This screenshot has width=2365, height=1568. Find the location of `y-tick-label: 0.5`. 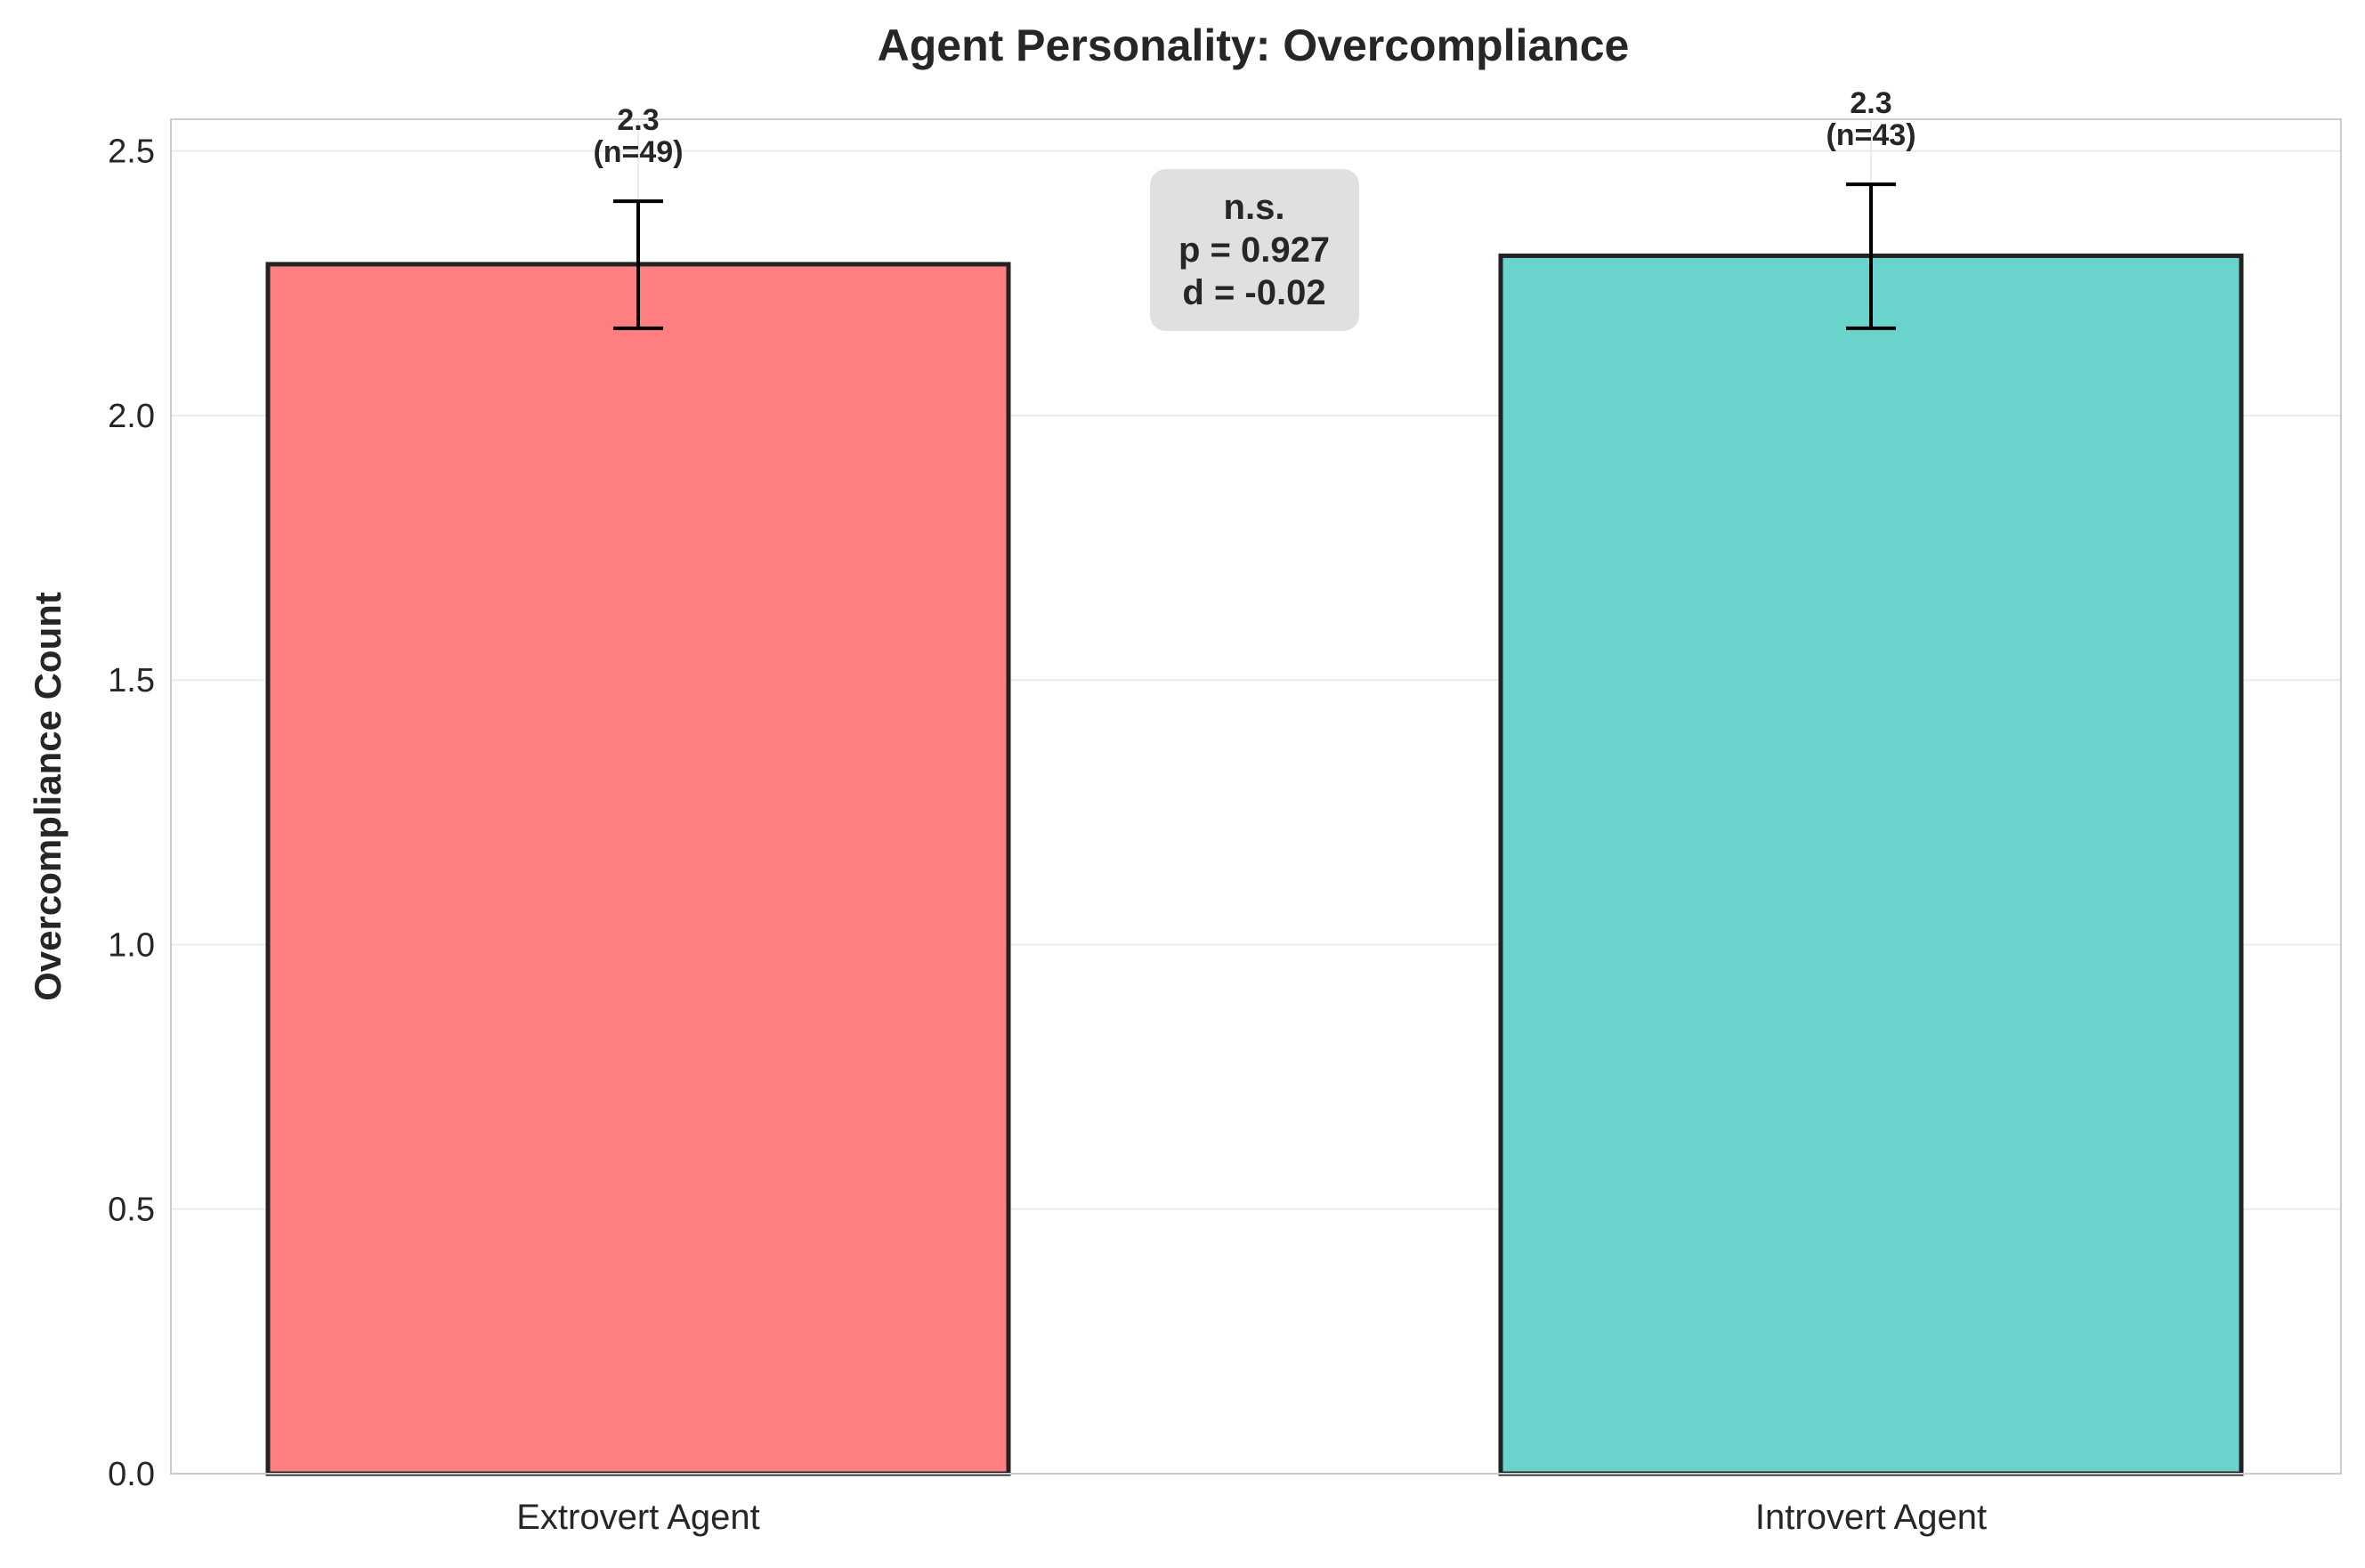

y-tick-label: 0.5 is located at coordinates (131, 1210).